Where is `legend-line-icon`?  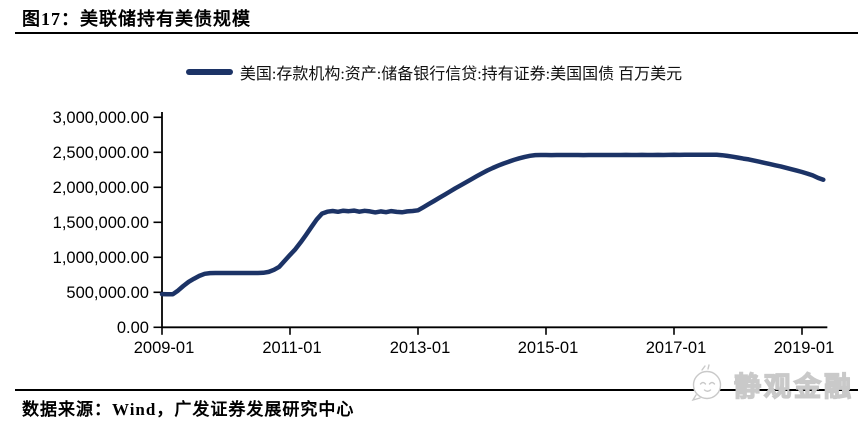 legend-line-icon is located at coordinates (209, 72).